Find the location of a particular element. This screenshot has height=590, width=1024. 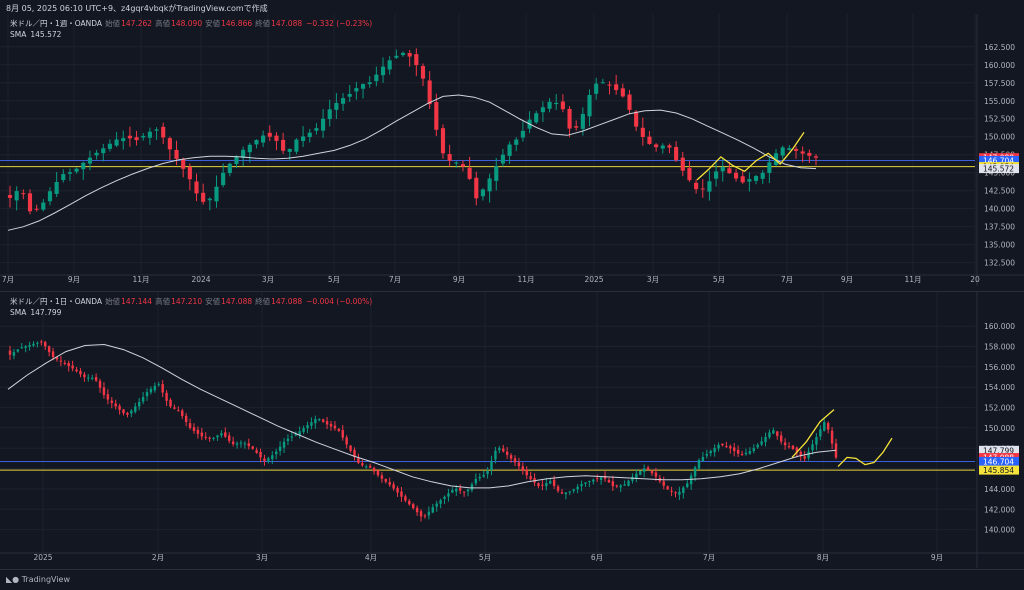

weekly-high-value: 148.090 is located at coordinates (187, 23).